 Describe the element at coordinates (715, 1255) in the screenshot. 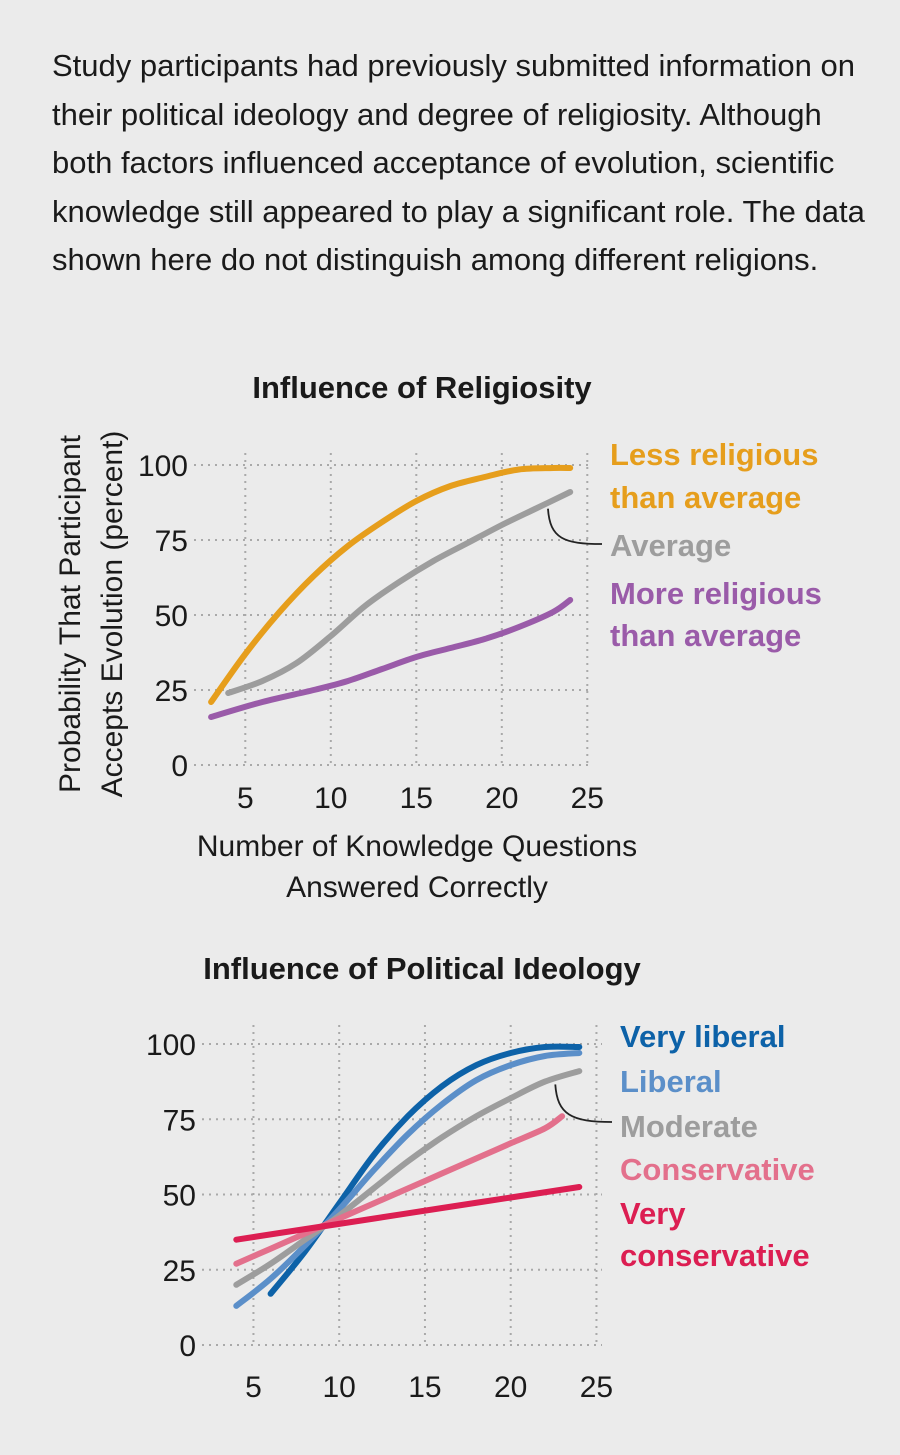

I see `legend-label-very-conservative: conservative` at that location.